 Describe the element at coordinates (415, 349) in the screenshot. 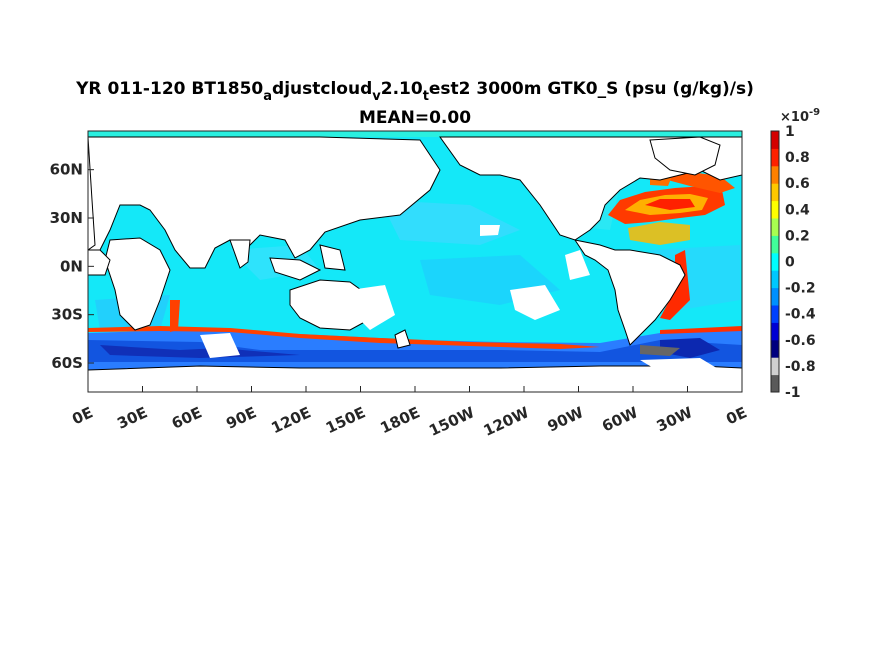

I see `southern-ocean-band` at that location.